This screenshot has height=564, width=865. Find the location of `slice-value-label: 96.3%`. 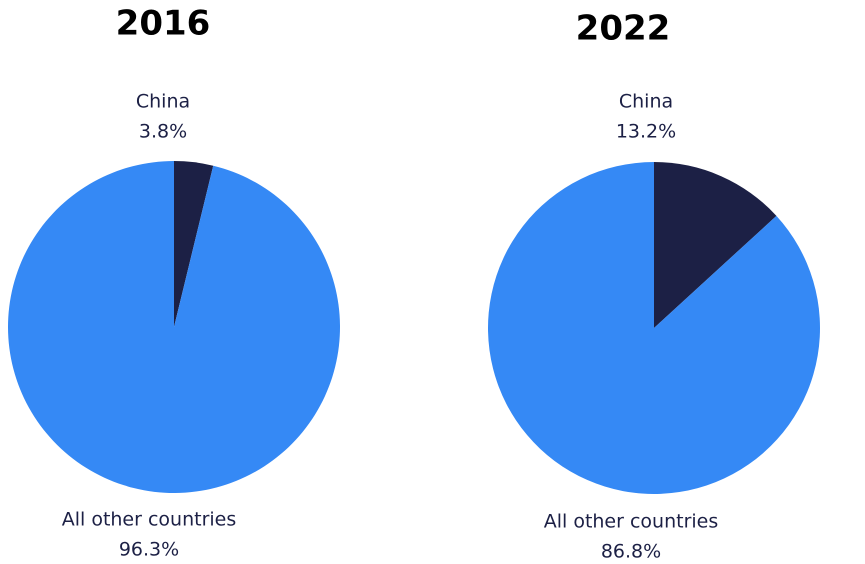

slice-value-label: 96.3% is located at coordinates (149, 550).